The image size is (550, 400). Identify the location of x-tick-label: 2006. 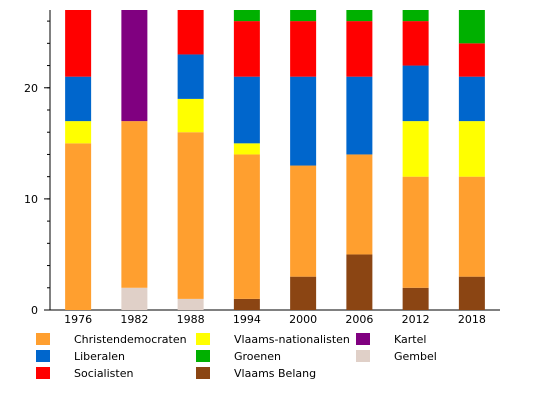
(359, 319).